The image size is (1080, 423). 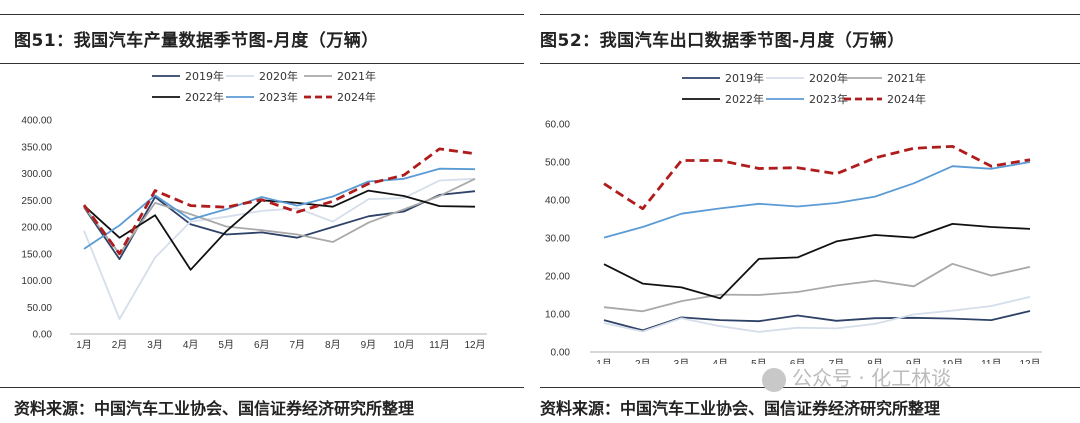 I want to click on chart-title: 图51：我国汽车产量数据季节图-月度（万辆）, so click(x=196, y=41).